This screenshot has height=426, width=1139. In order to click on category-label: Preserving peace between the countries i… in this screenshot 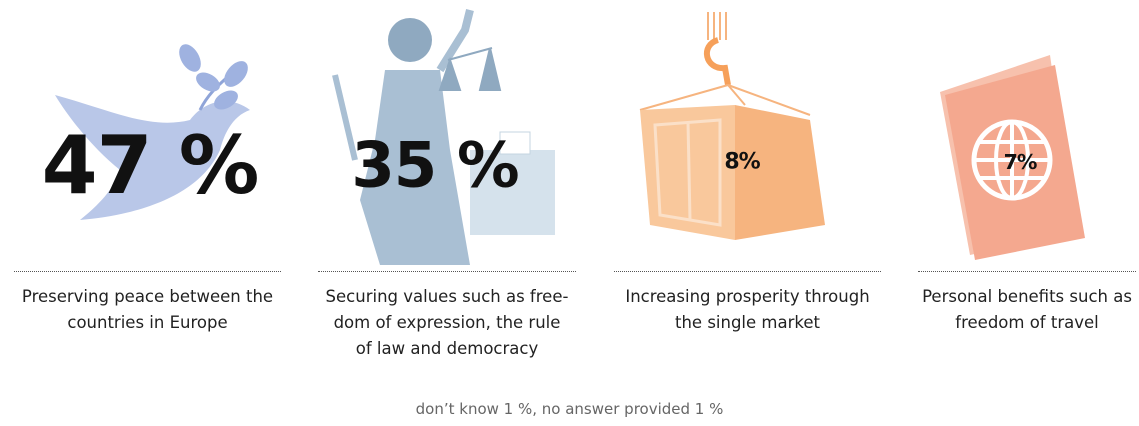, I will do `click(147, 309)`.